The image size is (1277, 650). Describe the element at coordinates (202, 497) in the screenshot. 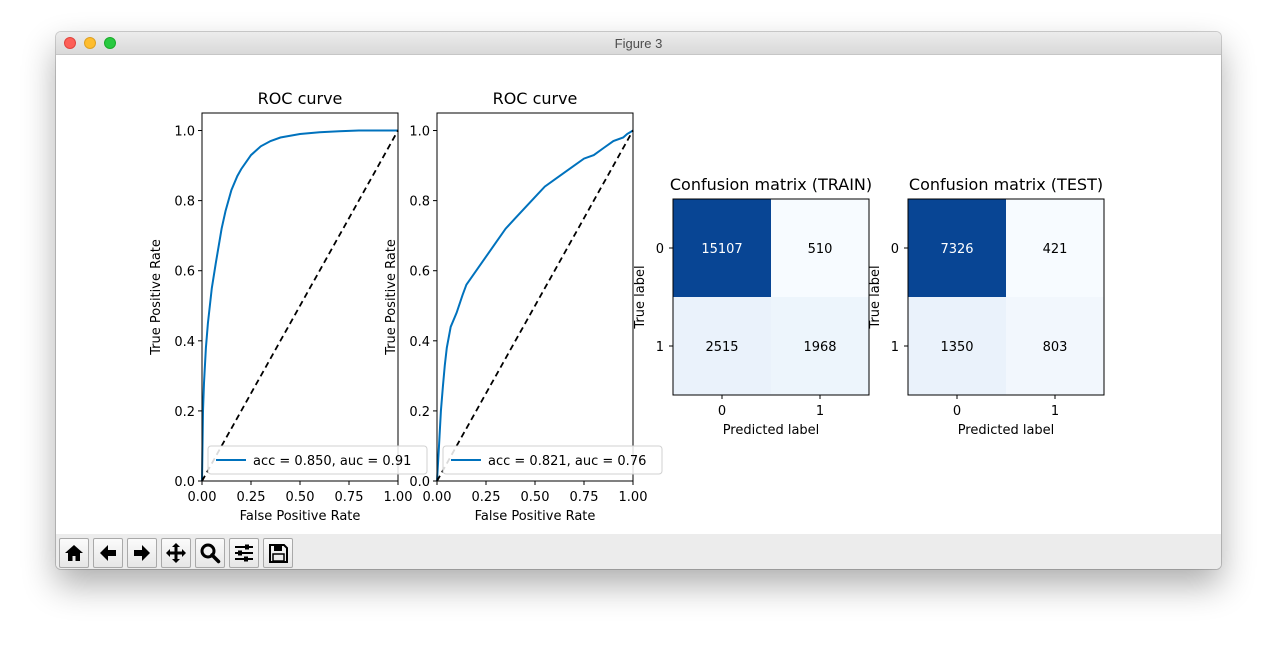

I see `roc1-x-tick-label: 0.00` at that location.